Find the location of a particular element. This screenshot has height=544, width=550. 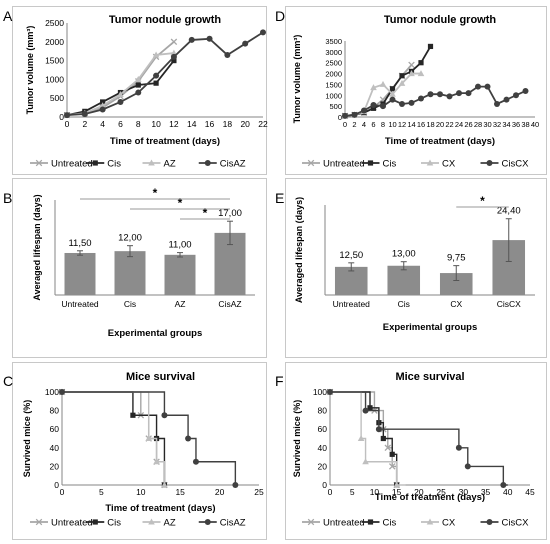

f-legend-ciscx-label: CisCX is located at coordinates (516, 523).